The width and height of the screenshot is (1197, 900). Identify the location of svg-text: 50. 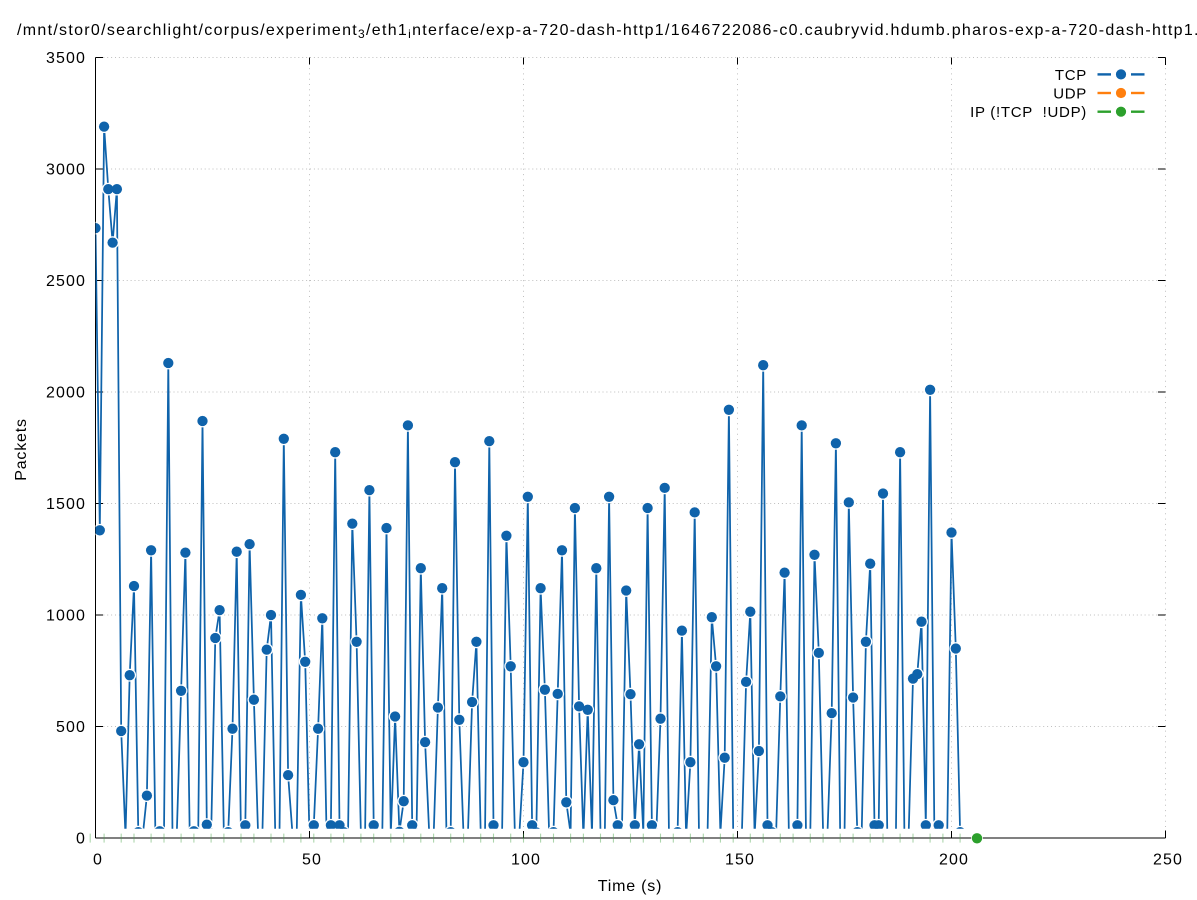
(312, 860).